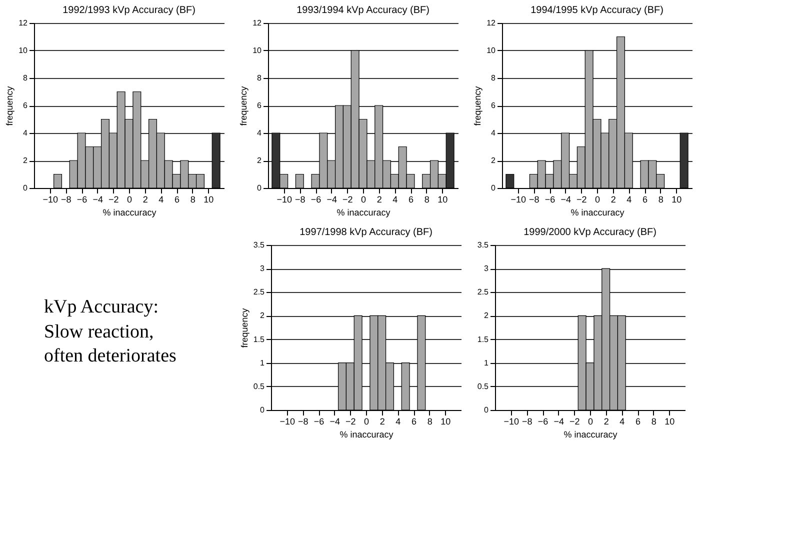  What do you see at coordinates (129, 10) in the screenshot?
I see `chart-title: 1992/1993 kVp Accuracy (BF)` at bounding box center [129, 10].